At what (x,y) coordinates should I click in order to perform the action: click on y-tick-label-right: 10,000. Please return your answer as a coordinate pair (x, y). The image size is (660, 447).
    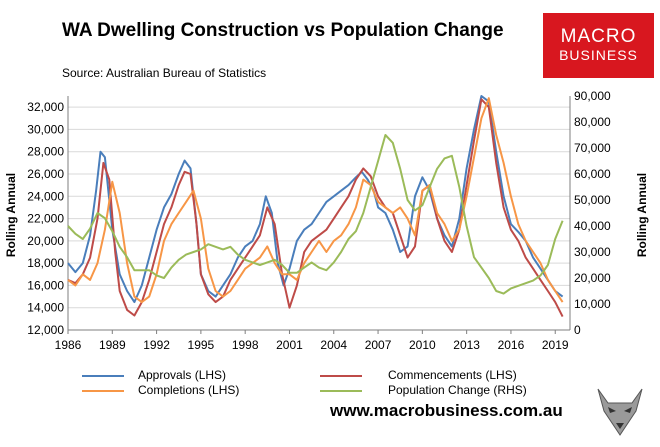
    Looking at the image, I should click on (592, 304).